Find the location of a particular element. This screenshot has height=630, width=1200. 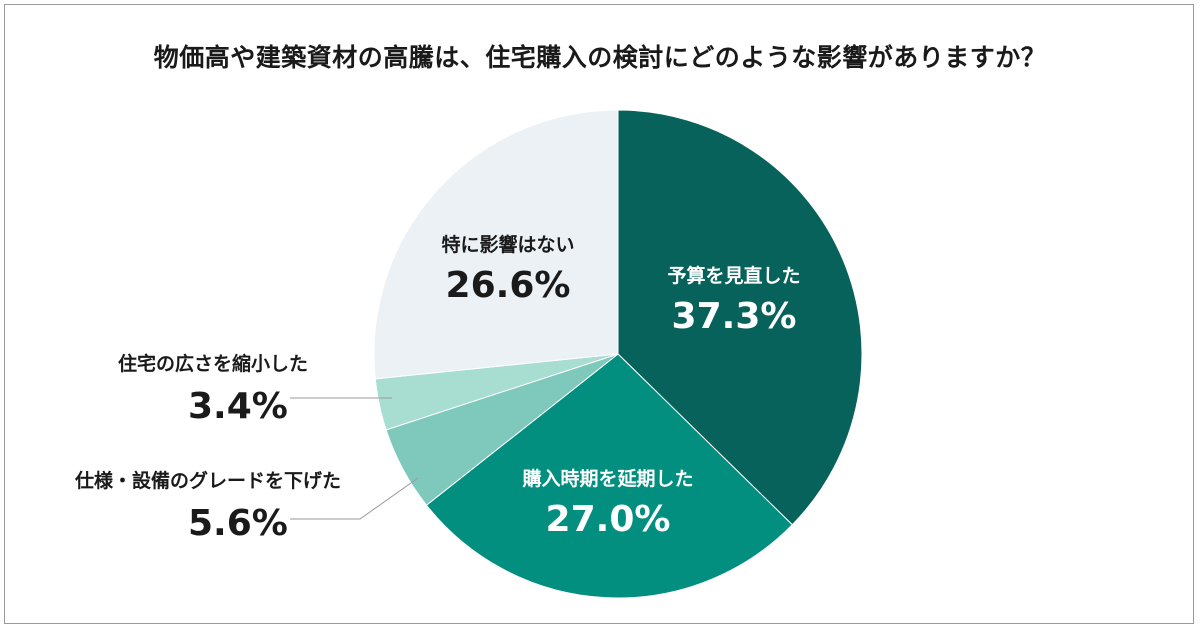

slice-5-wedge is located at coordinates (496, 244).